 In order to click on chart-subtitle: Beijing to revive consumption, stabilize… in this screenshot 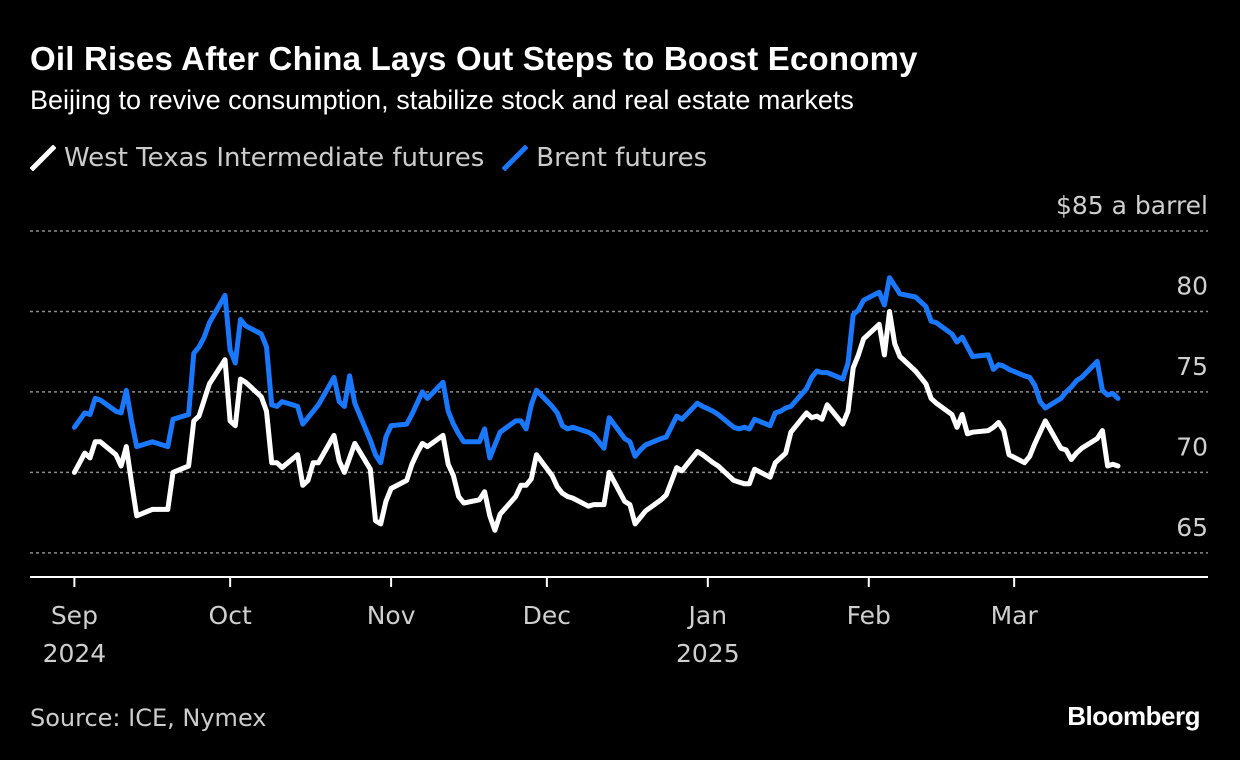, I will do `click(442, 100)`.